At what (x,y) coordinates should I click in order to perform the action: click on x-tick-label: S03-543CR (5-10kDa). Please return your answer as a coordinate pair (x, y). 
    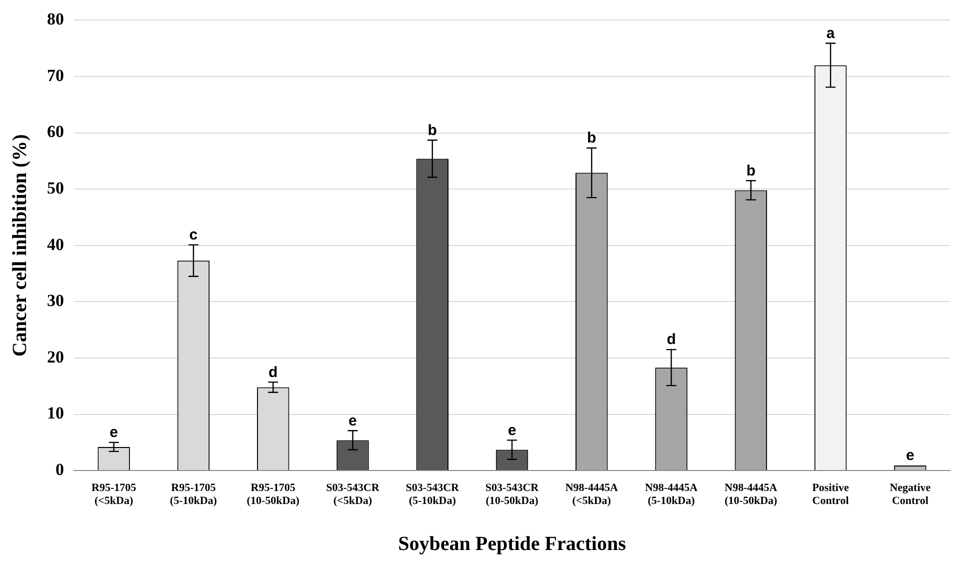
    Looking at the image, I should click on (433, 495).